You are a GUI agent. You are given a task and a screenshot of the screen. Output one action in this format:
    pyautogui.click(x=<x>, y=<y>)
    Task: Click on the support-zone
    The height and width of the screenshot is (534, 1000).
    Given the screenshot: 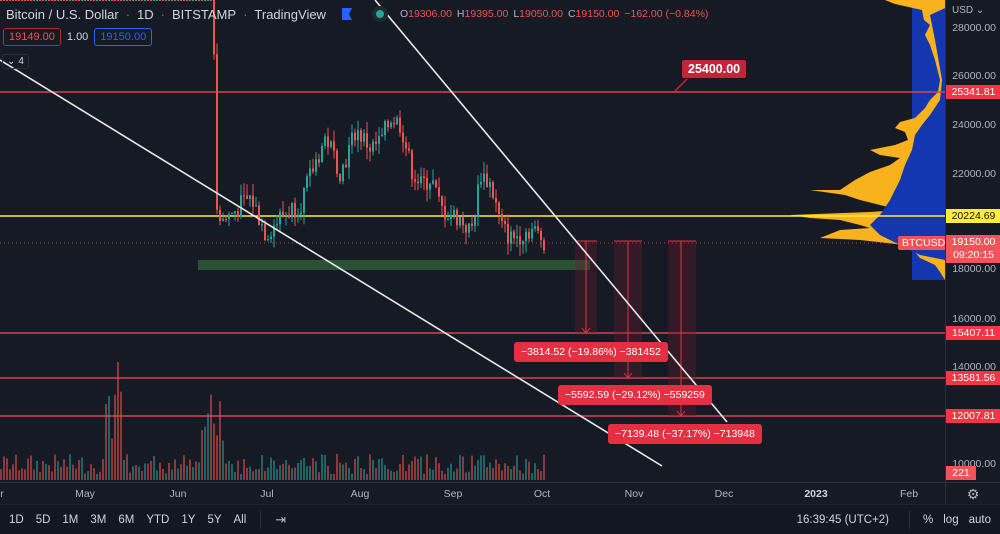 What is the action you would take?
    pyautogui.click(x=394, y=265)
    